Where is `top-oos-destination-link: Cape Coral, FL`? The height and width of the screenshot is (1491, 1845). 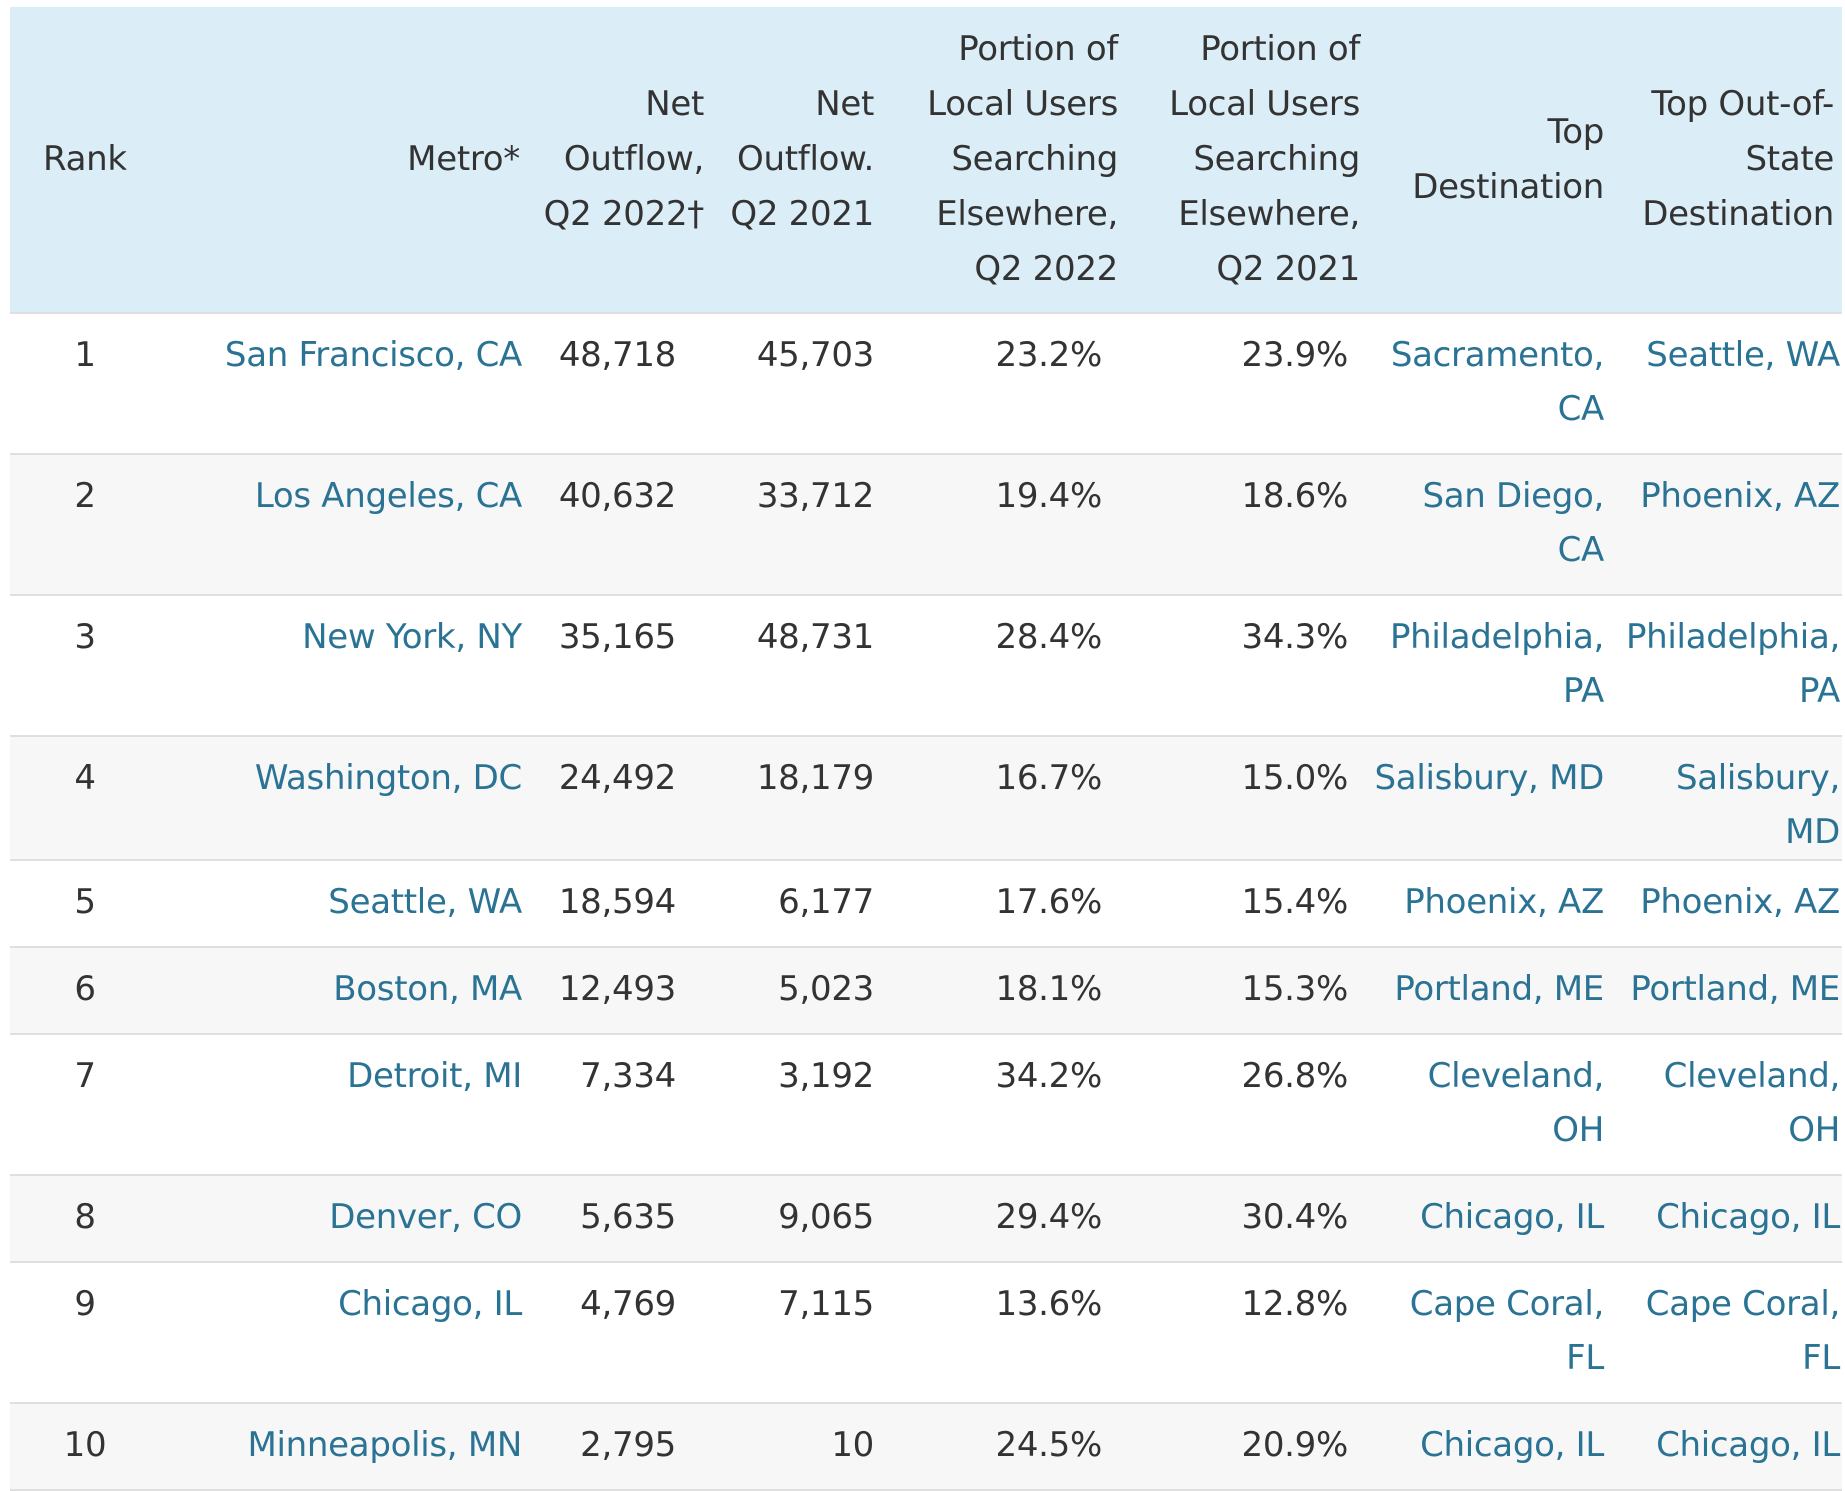
top-oos-destination-link: Cape Coral, FL is located at coordinates (1743, 1331).